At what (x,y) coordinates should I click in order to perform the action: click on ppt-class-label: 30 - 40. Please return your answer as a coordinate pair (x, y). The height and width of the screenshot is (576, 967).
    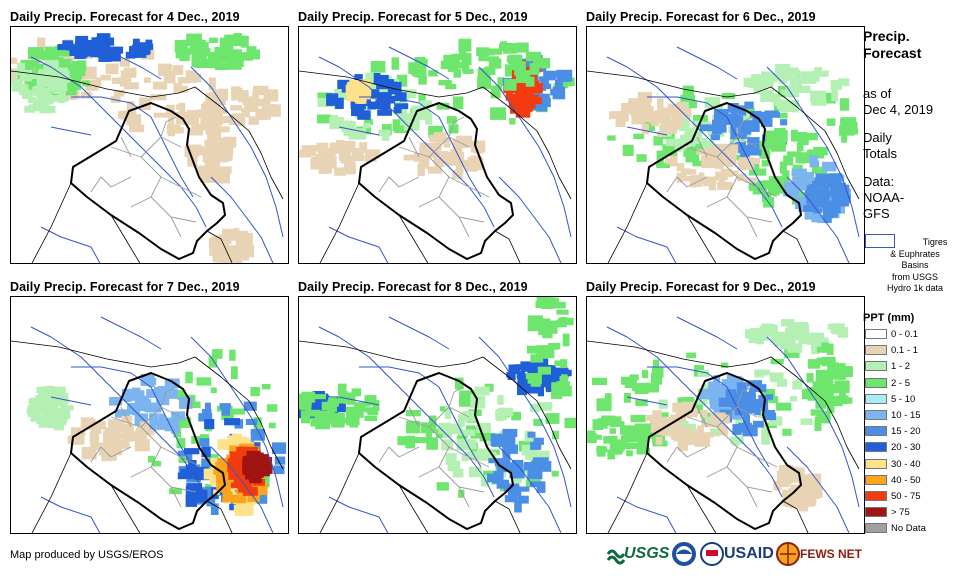
    Looking at the image, I should click on (906, 464).